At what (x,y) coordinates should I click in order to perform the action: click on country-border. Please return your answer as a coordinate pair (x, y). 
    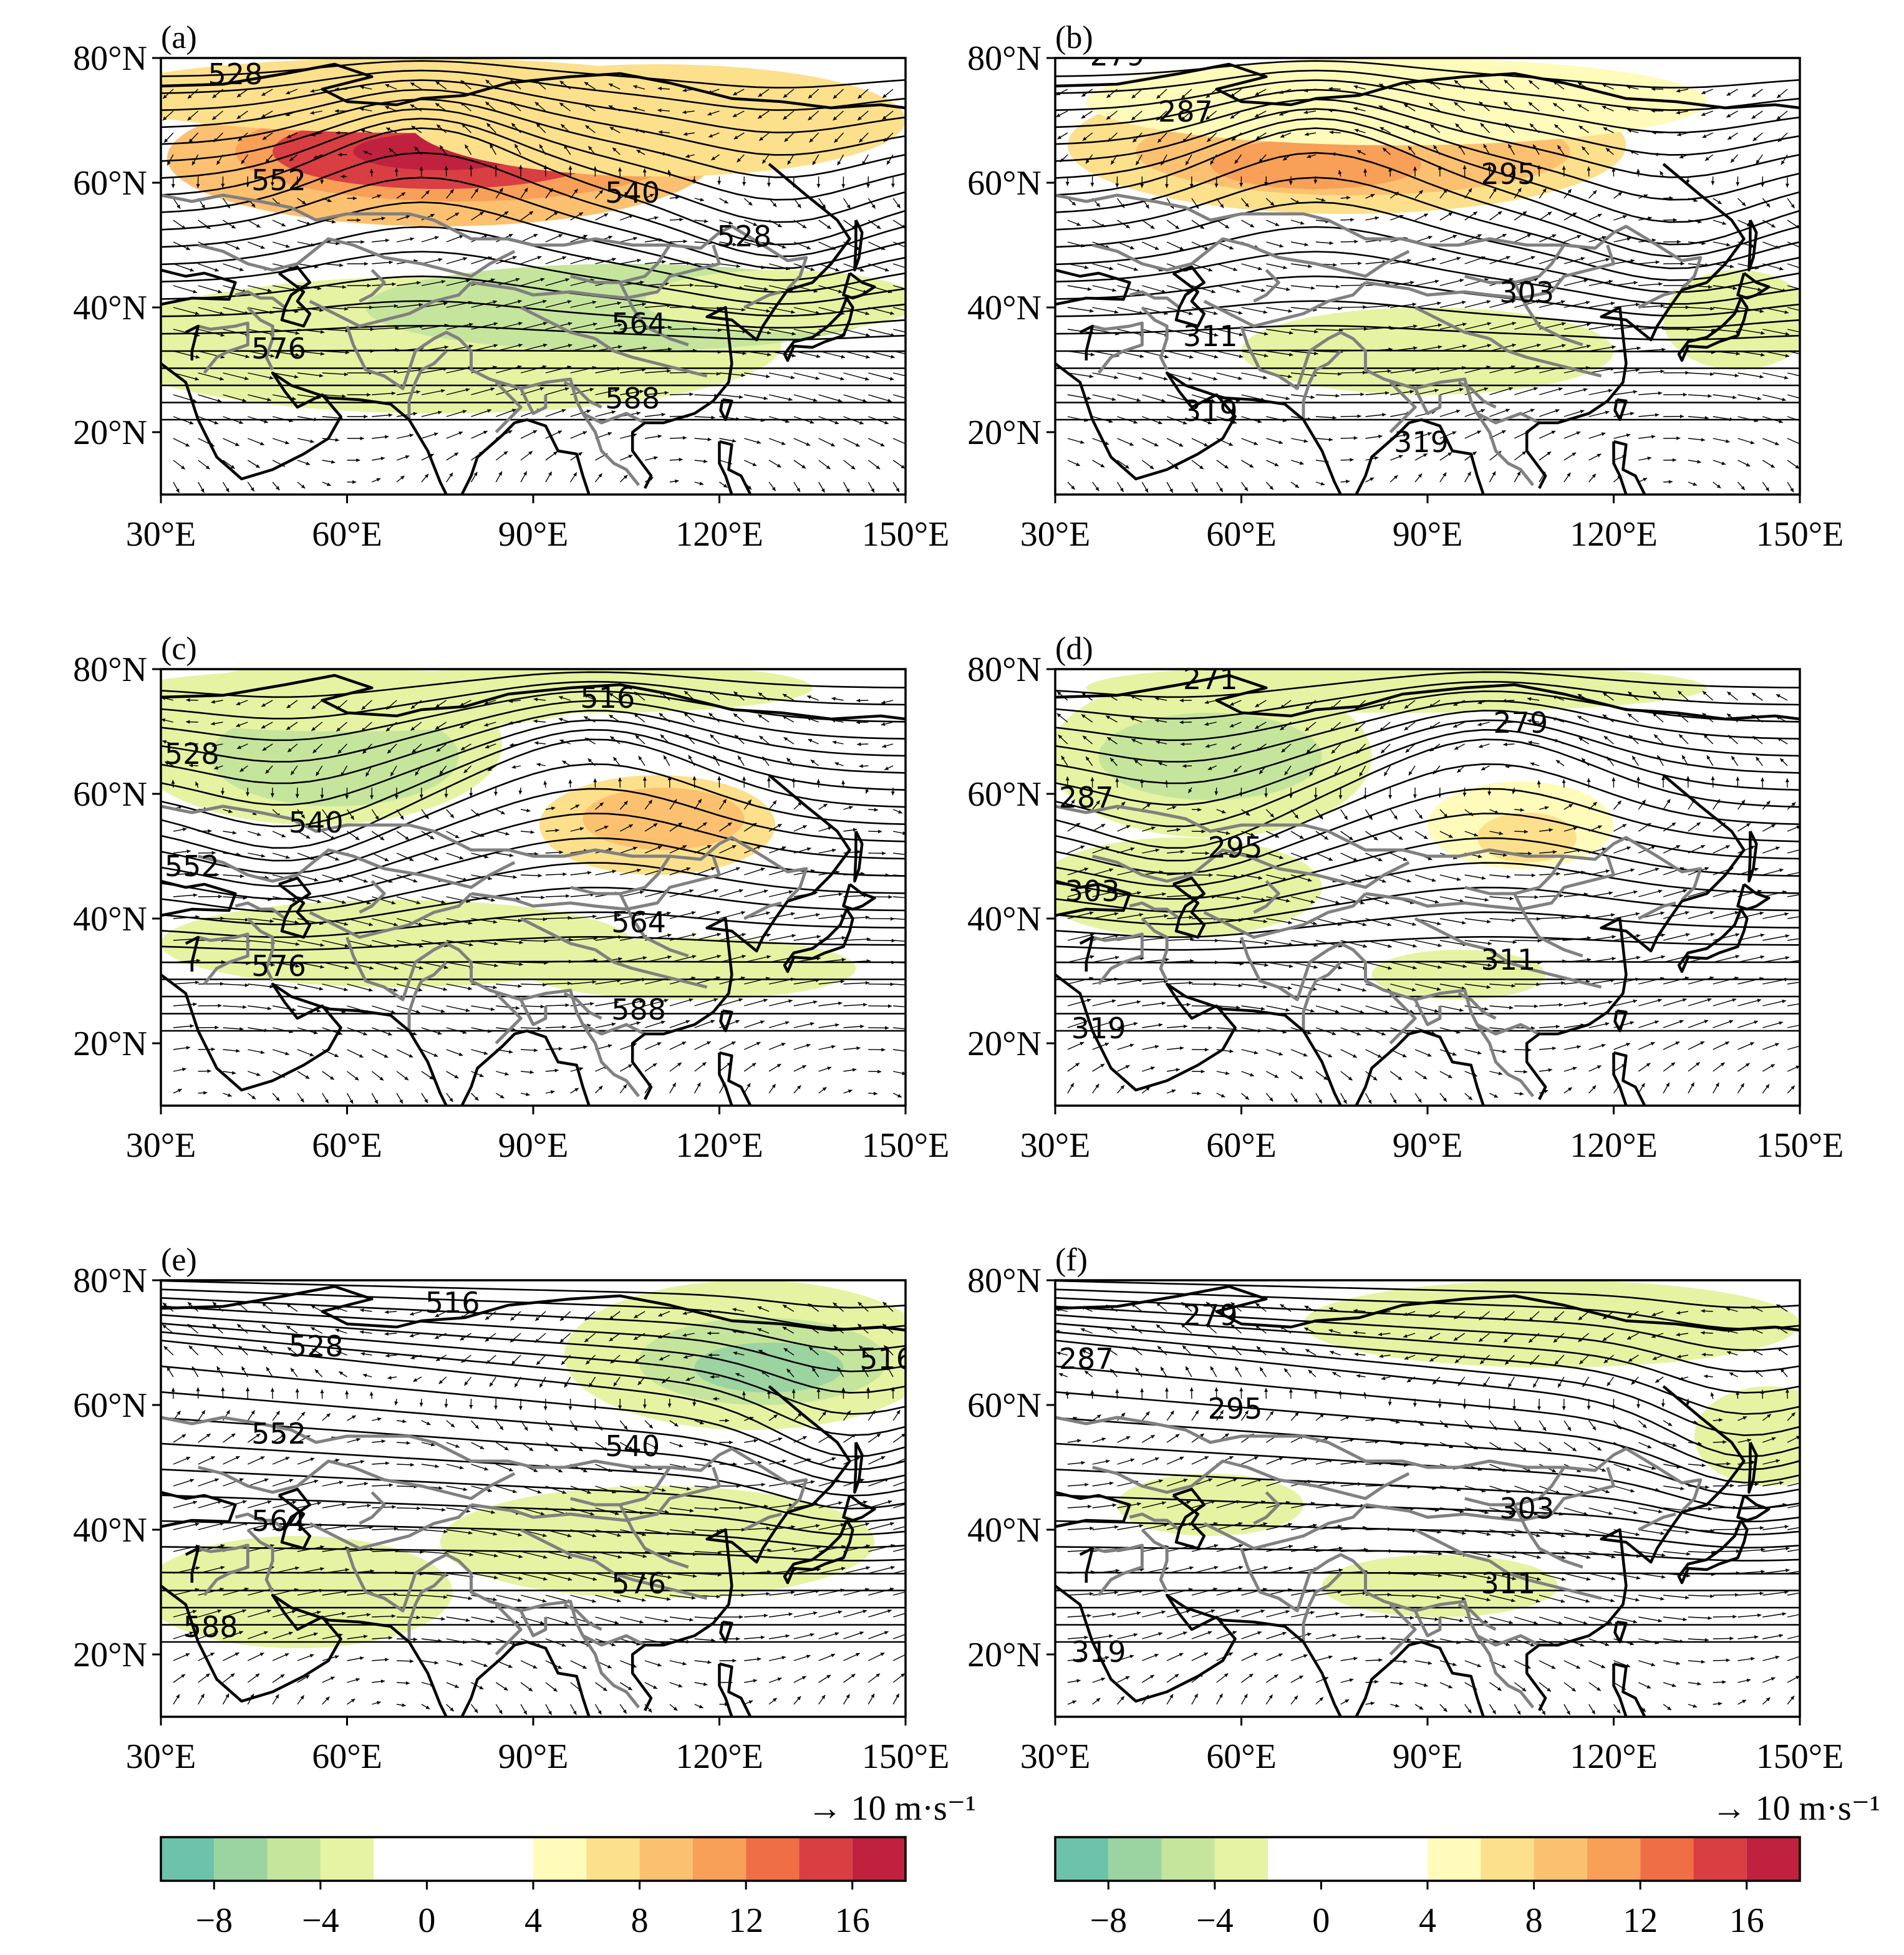
    Looking at the image, I should click on (1477, 394).